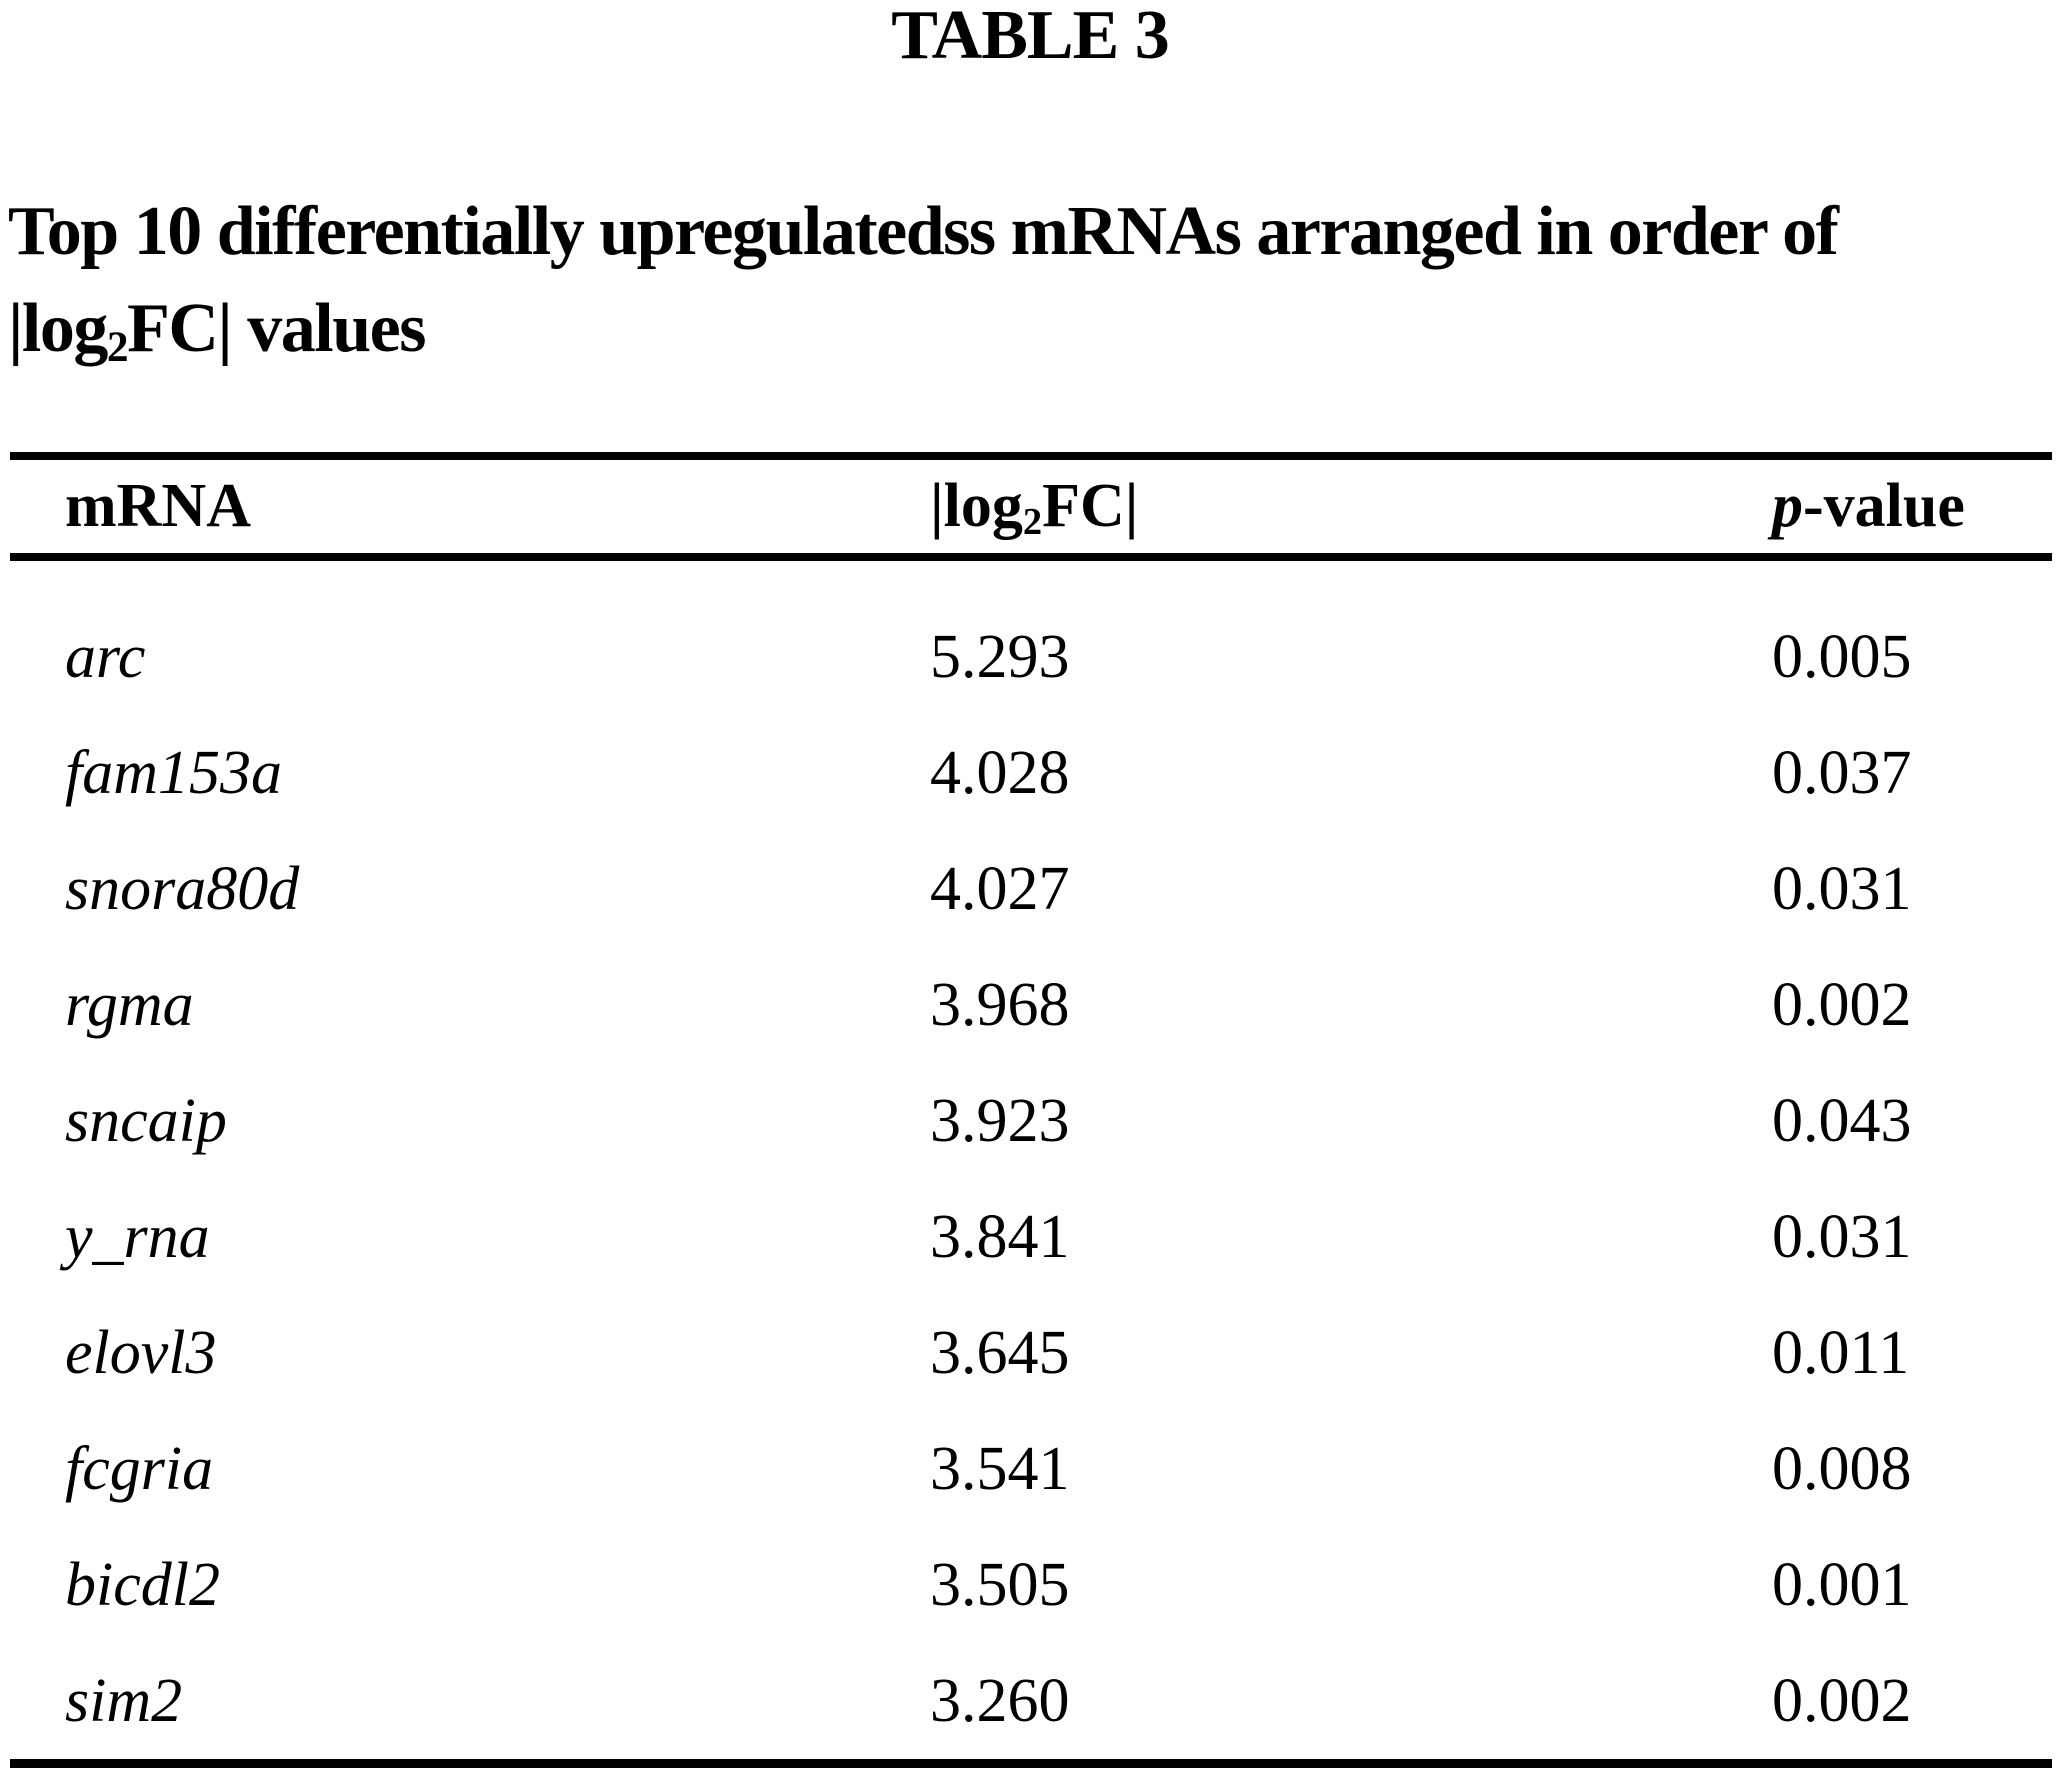  I want to click on table-header-row: mRNA |log2FC| p-value, so click(1031, 506).